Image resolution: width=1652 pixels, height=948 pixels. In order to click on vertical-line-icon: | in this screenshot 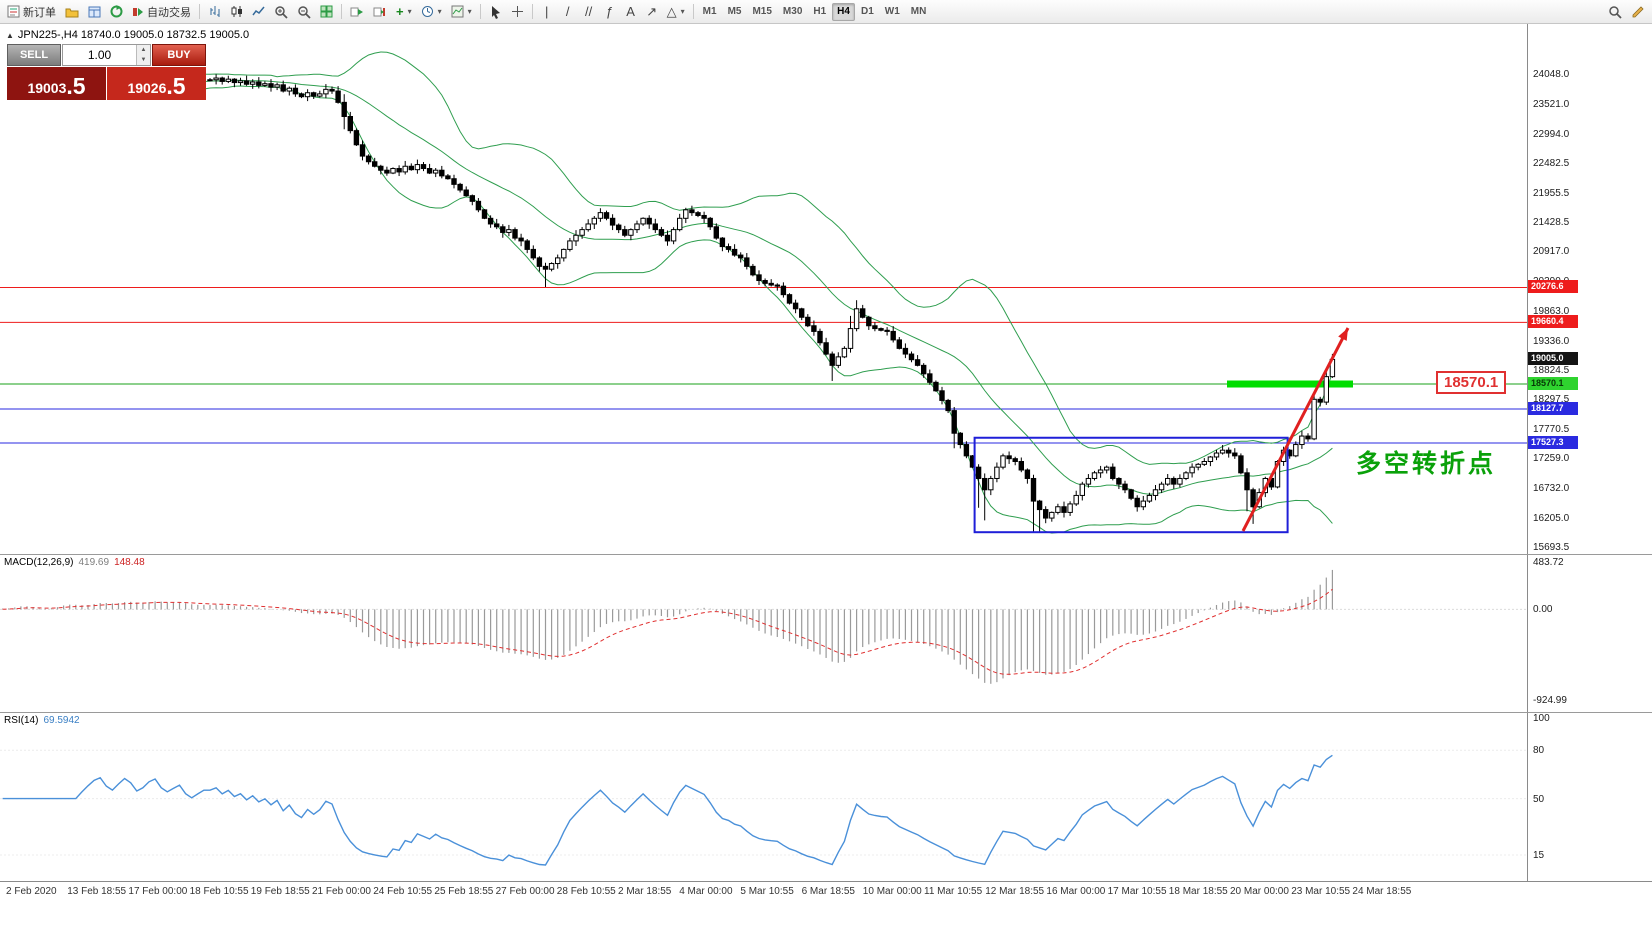, I will do `click(546, 11)`.